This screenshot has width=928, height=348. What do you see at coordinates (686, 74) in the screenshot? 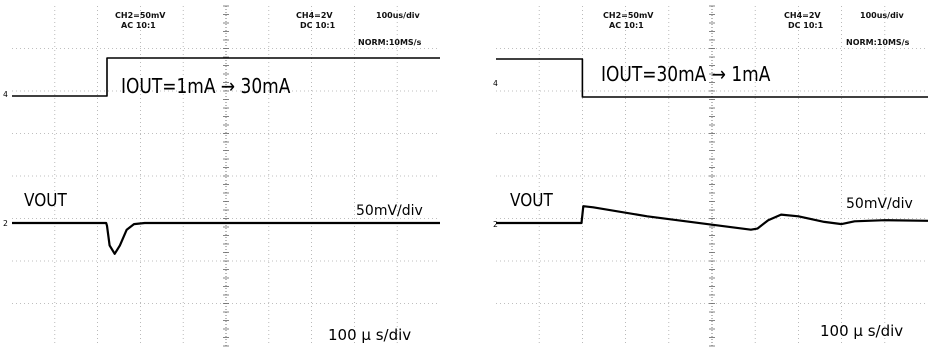
I see `current-step-label: IOUT=30mA → 1mA` at bounding box center [686, 74].